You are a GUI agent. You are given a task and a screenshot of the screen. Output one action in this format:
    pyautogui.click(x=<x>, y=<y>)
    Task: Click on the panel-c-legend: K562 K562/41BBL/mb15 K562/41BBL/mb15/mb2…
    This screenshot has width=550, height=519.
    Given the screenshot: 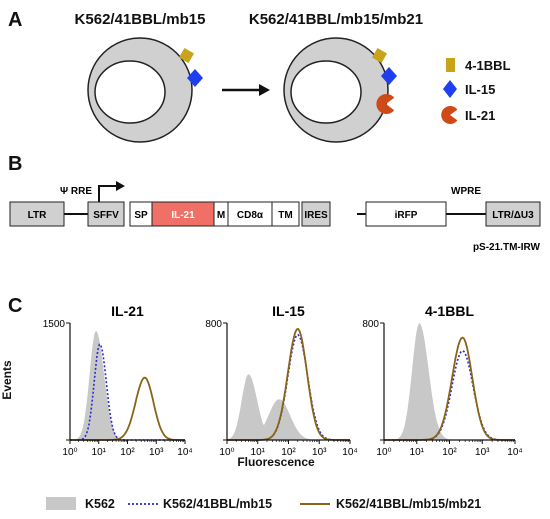 What is the action you would take?
    pyautogui.click(x=263, y=504)
    